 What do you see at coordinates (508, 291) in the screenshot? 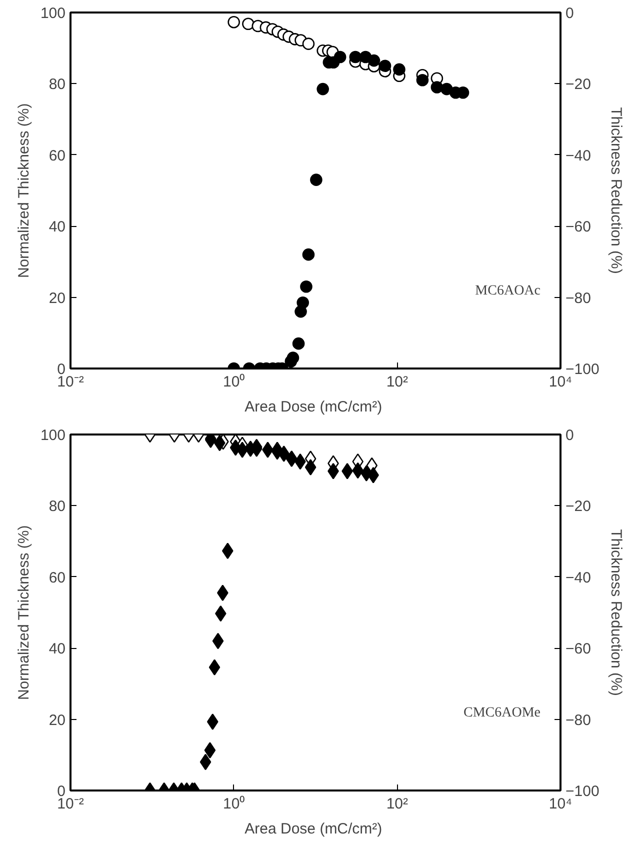
I see `annotation: MC6AOAc` at bounding box center [508, 291].